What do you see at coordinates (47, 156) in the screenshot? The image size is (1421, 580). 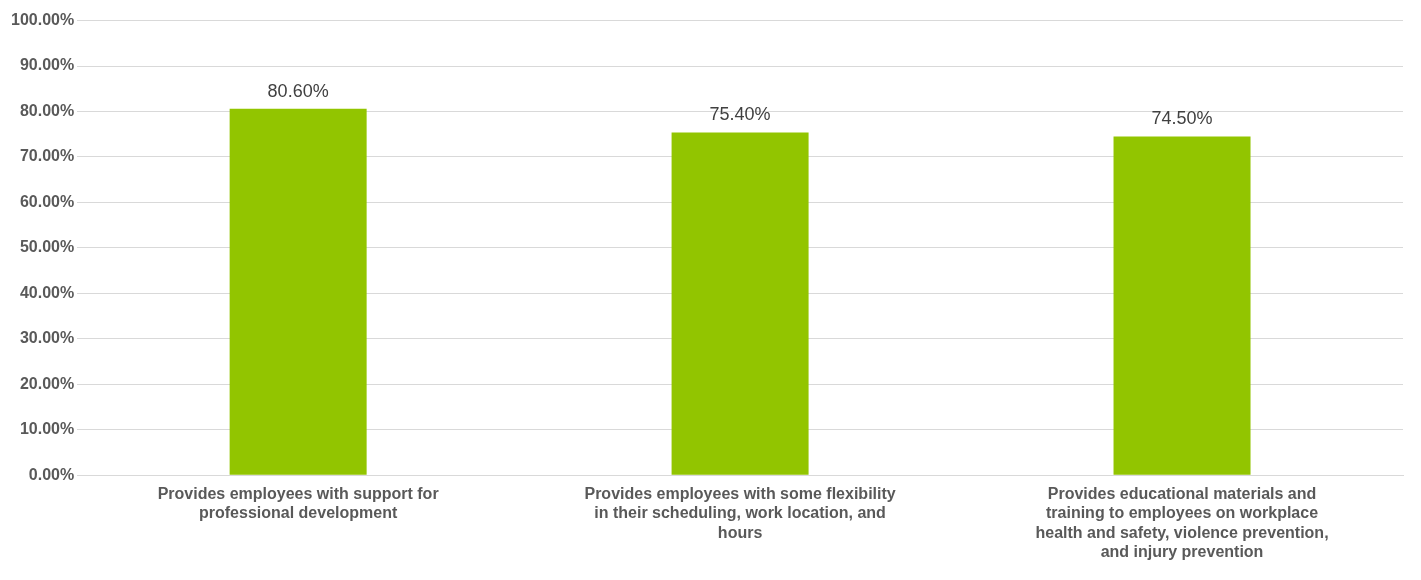 I see `y-tick-label: 70.00%` at bounding box center [47, 156].